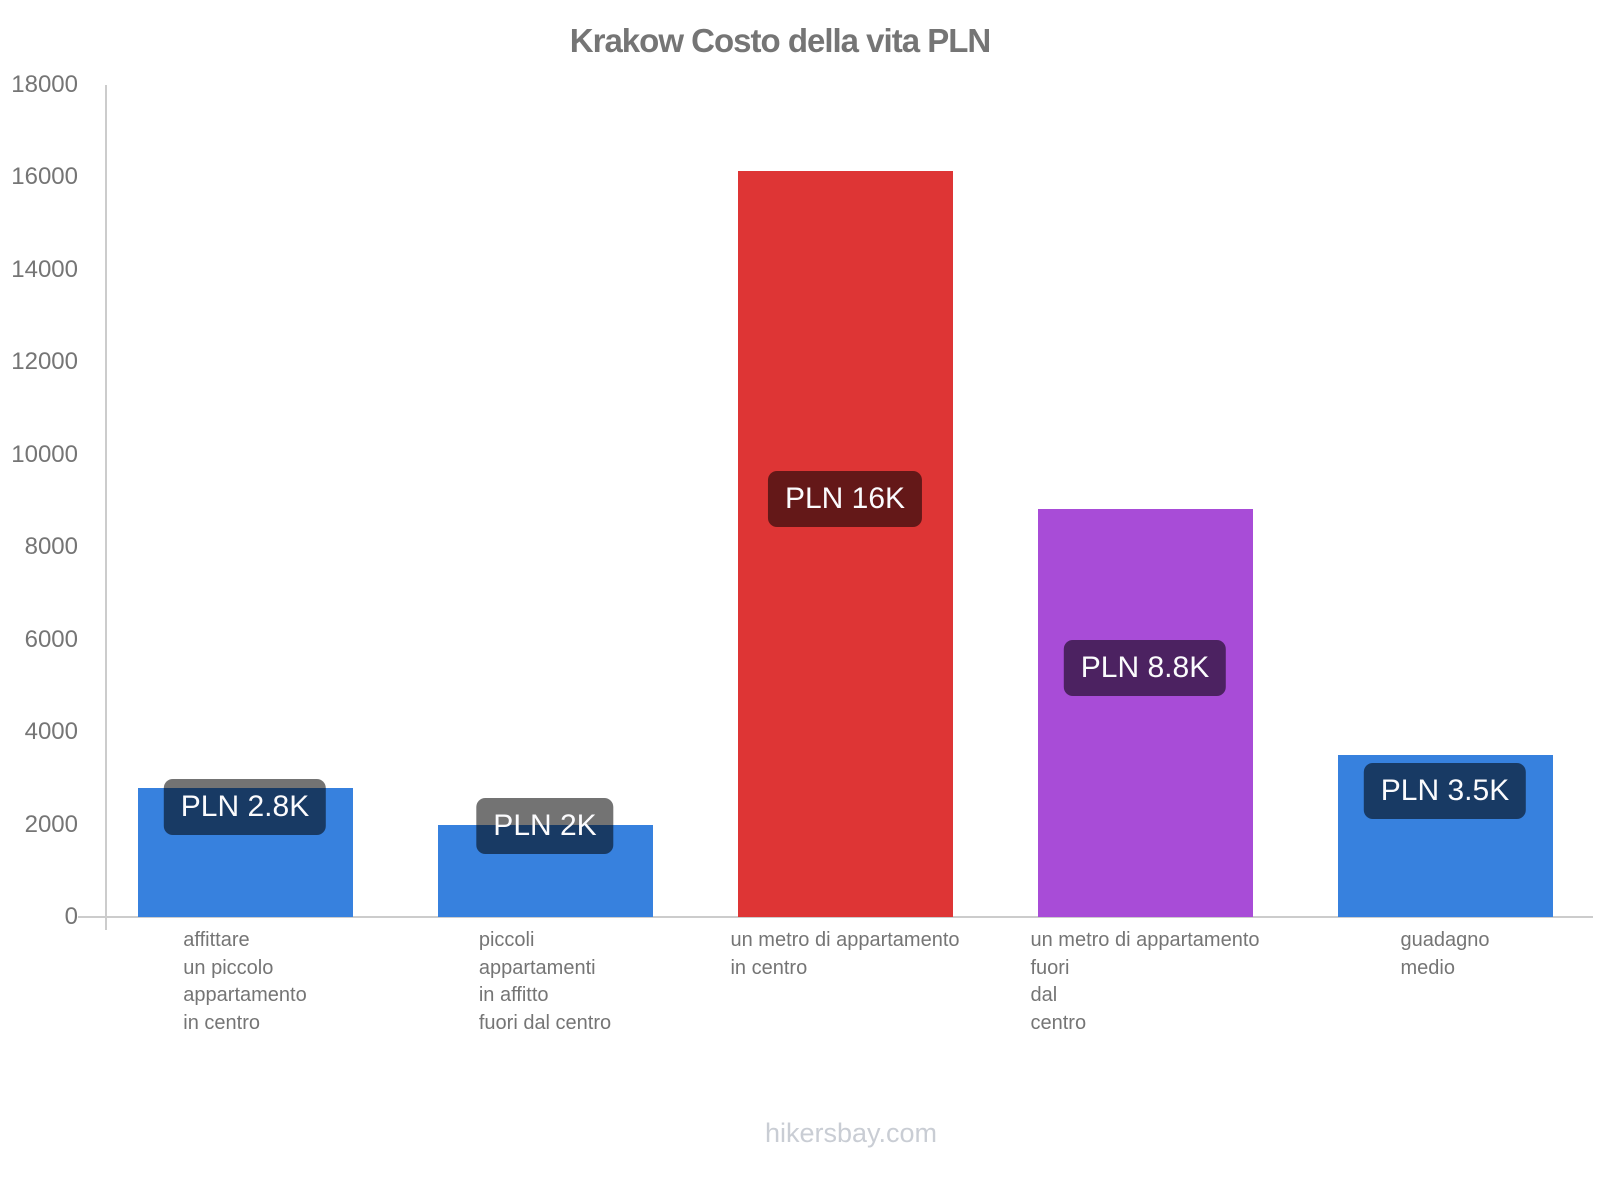  What do you see at coordinates (51, 824) in the screenshot?
I see `y-axis-tick-label: 2000` at bounding box center [51, 824].